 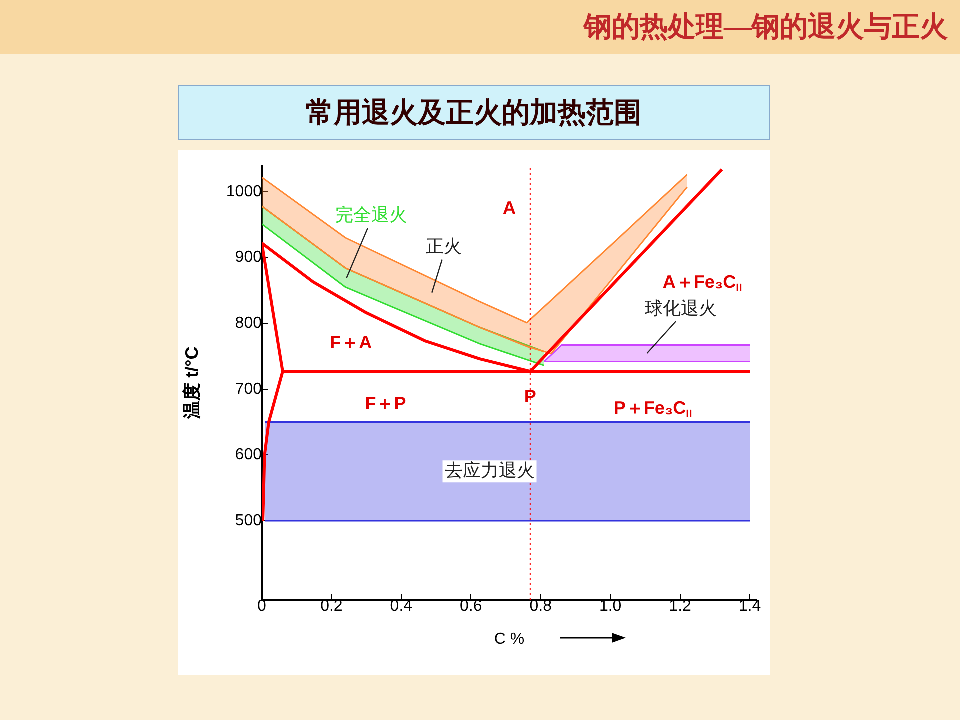 I want to click on series-label: 球化退火, so click(x=681, y=308).